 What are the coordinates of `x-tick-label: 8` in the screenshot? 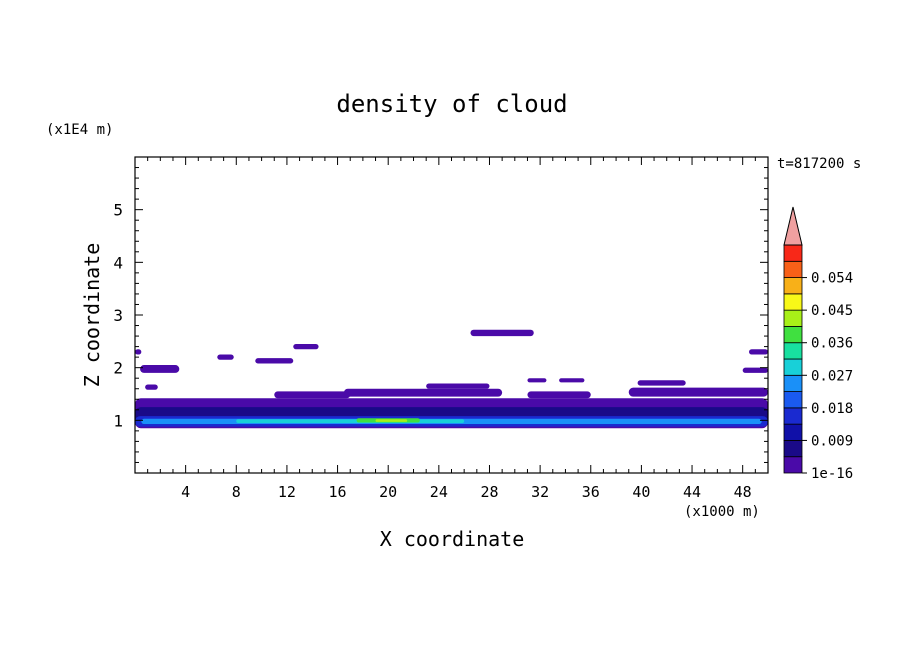 It's located at (236, 492).